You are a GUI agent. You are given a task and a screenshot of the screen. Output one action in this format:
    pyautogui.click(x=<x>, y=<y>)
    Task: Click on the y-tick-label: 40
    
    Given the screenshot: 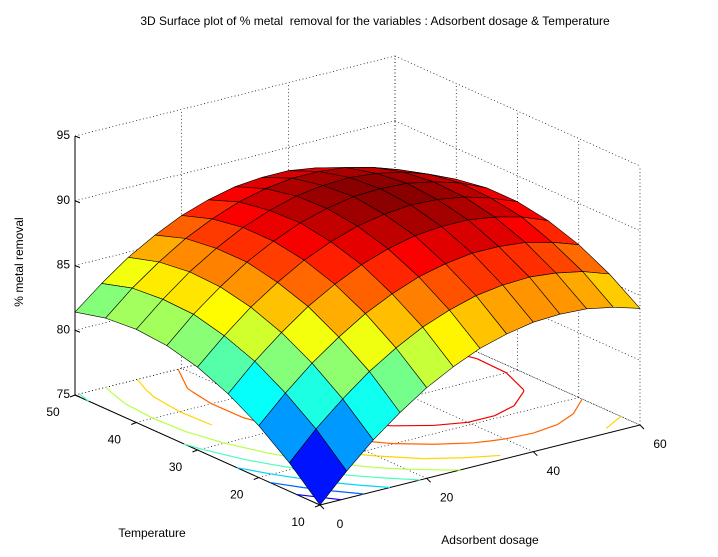 What is the action you would take?
    pyautogui.click(x=115, y=440)
    